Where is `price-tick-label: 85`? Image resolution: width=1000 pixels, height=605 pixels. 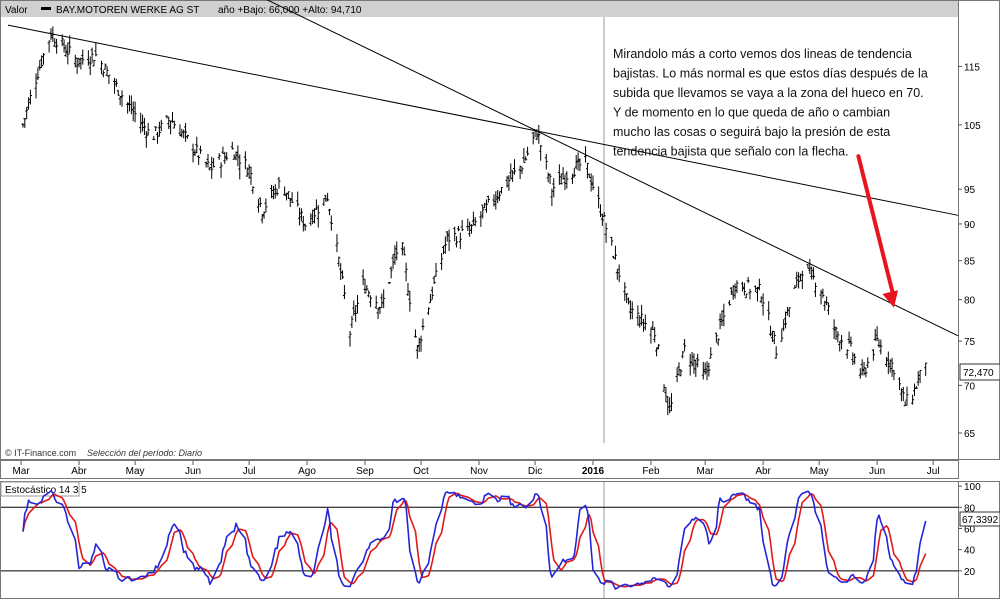
price-tick-label: 85 is located at coordinates (970, 262).